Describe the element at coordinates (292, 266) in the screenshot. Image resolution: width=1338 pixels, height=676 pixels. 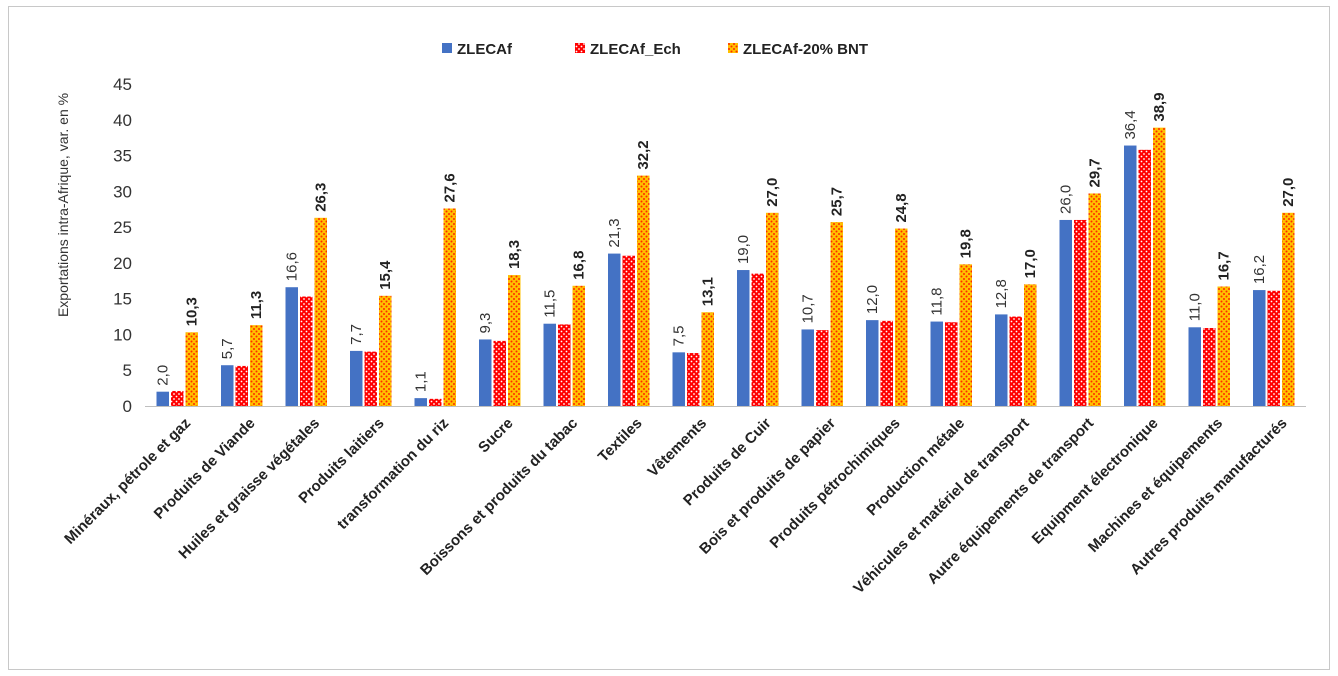
I see `data-label-zlecaf: 16,6` at that location.